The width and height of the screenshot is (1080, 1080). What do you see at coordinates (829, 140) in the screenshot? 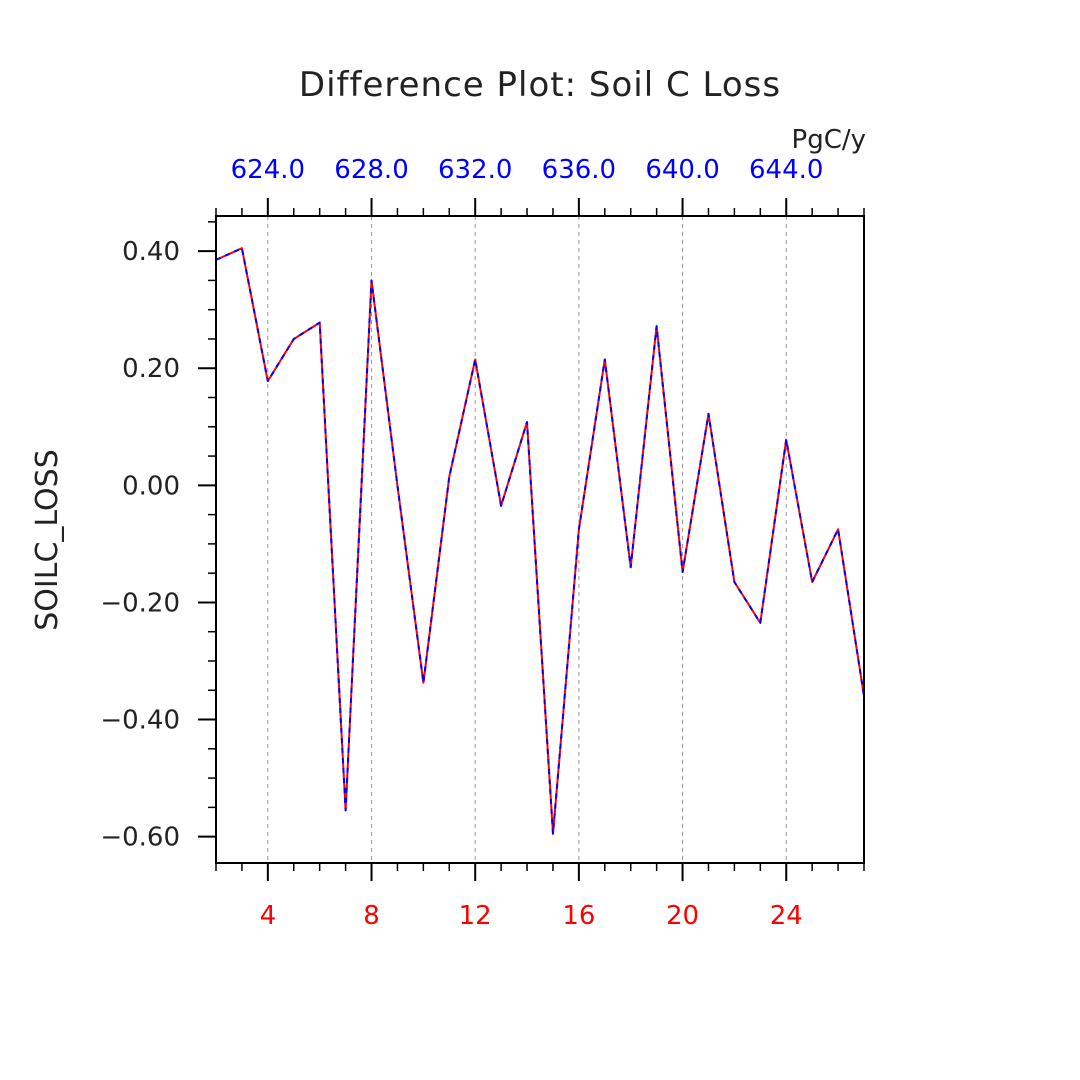
I see `units-label: PgC/y` at bounding box center [829, 140].